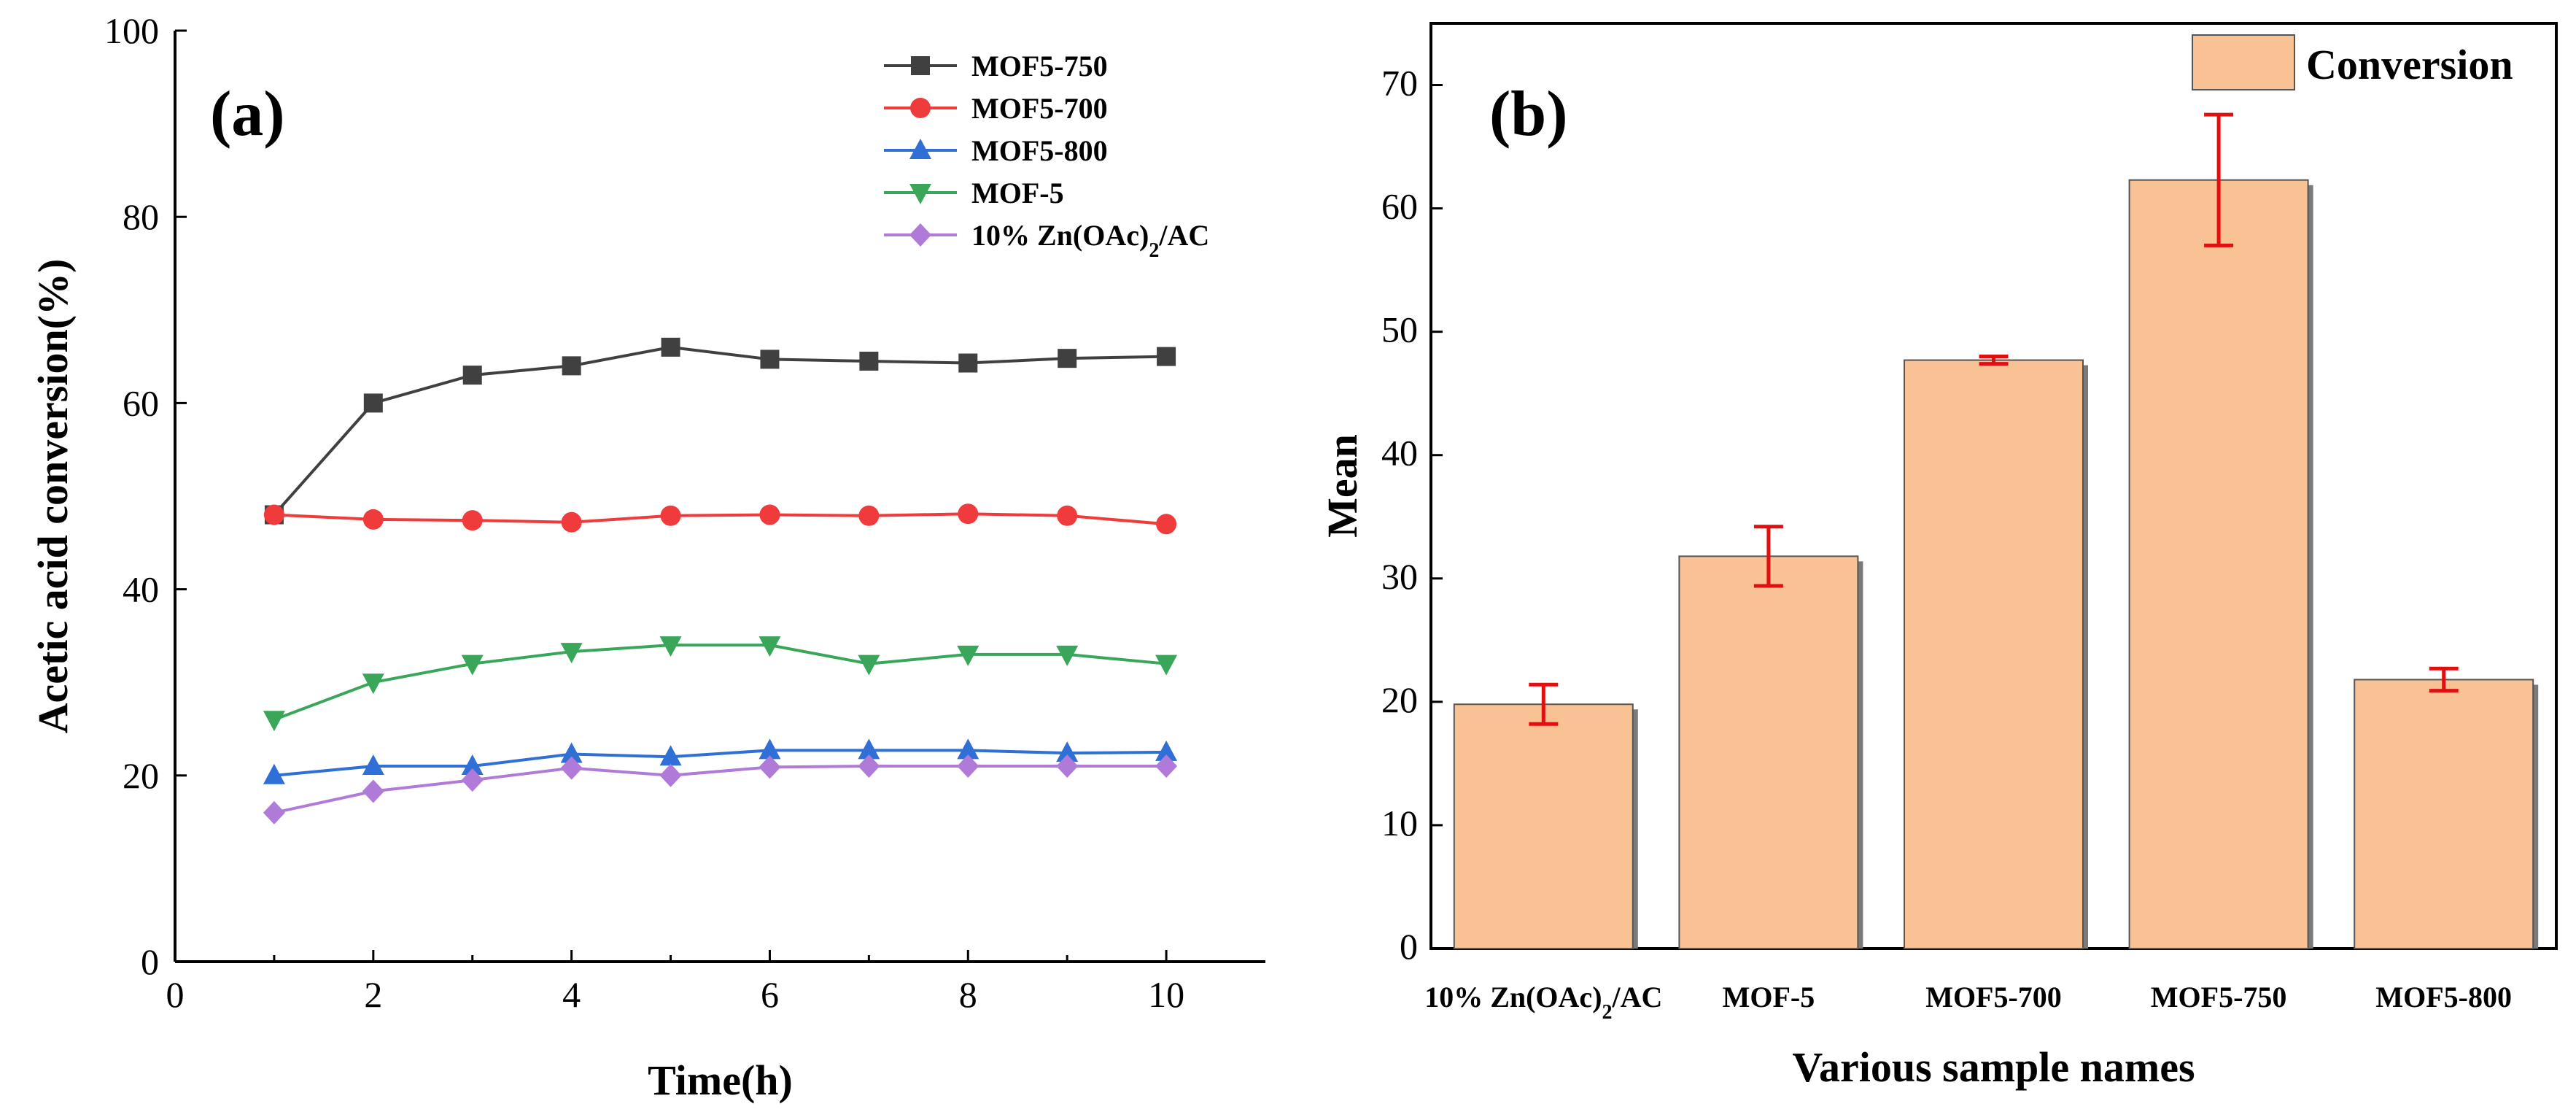 This screenshot has width=2576, height=1120. What do you see at coordinates (968, 994) in the screenshot?
I see `x-tick-label: 8` at bounding box center [968, 994].